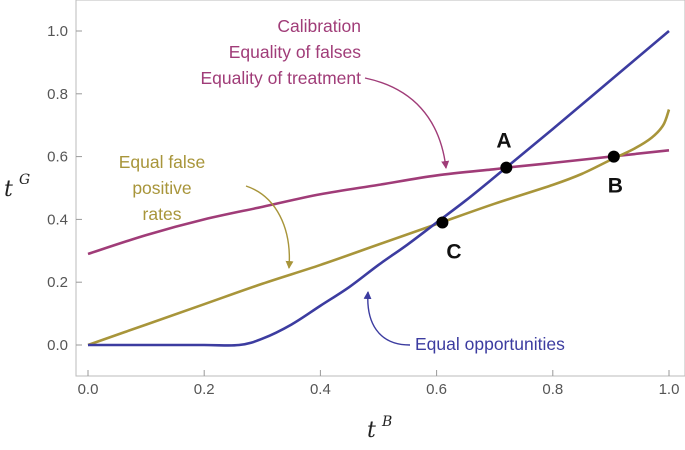  What do you see at coordinates (162, 214) in the screenshot?
I see `annotation-fpr-line-3: rates` at bounding box center [162, 214].